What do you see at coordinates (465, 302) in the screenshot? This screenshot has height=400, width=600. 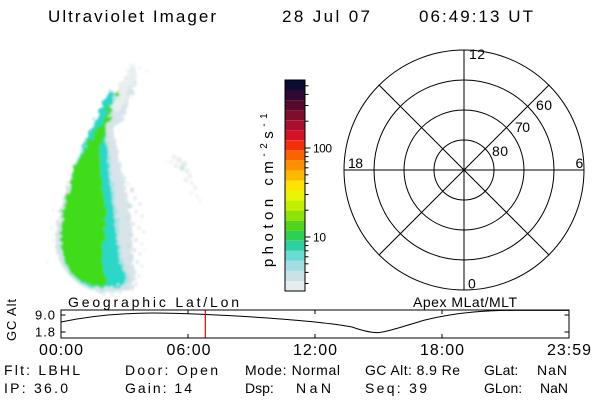 I see `svg-text: Apex MLat/MLT` at bounding box center [465, 302].